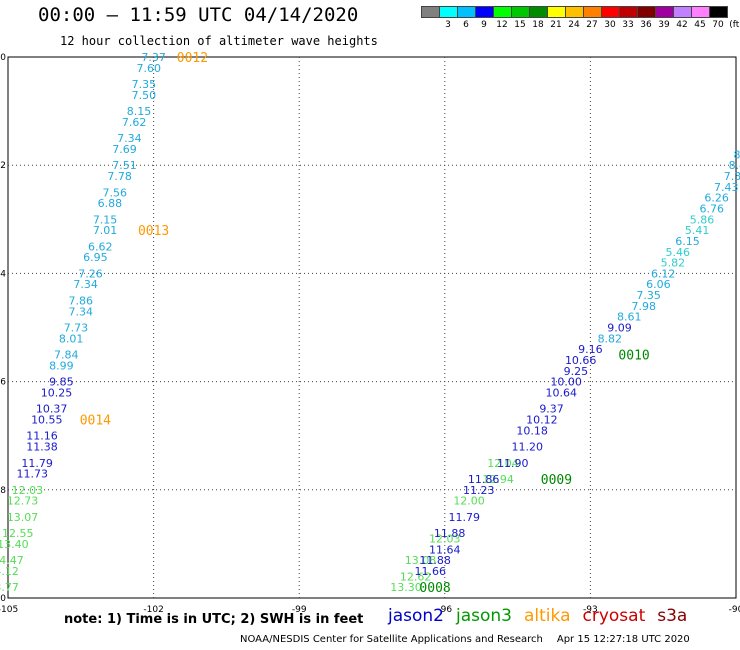 The image size is (740, 650). Describe the element at coordinates (484, 479) in the screenshot. I see `swh-value-label: 11.86` at that location.